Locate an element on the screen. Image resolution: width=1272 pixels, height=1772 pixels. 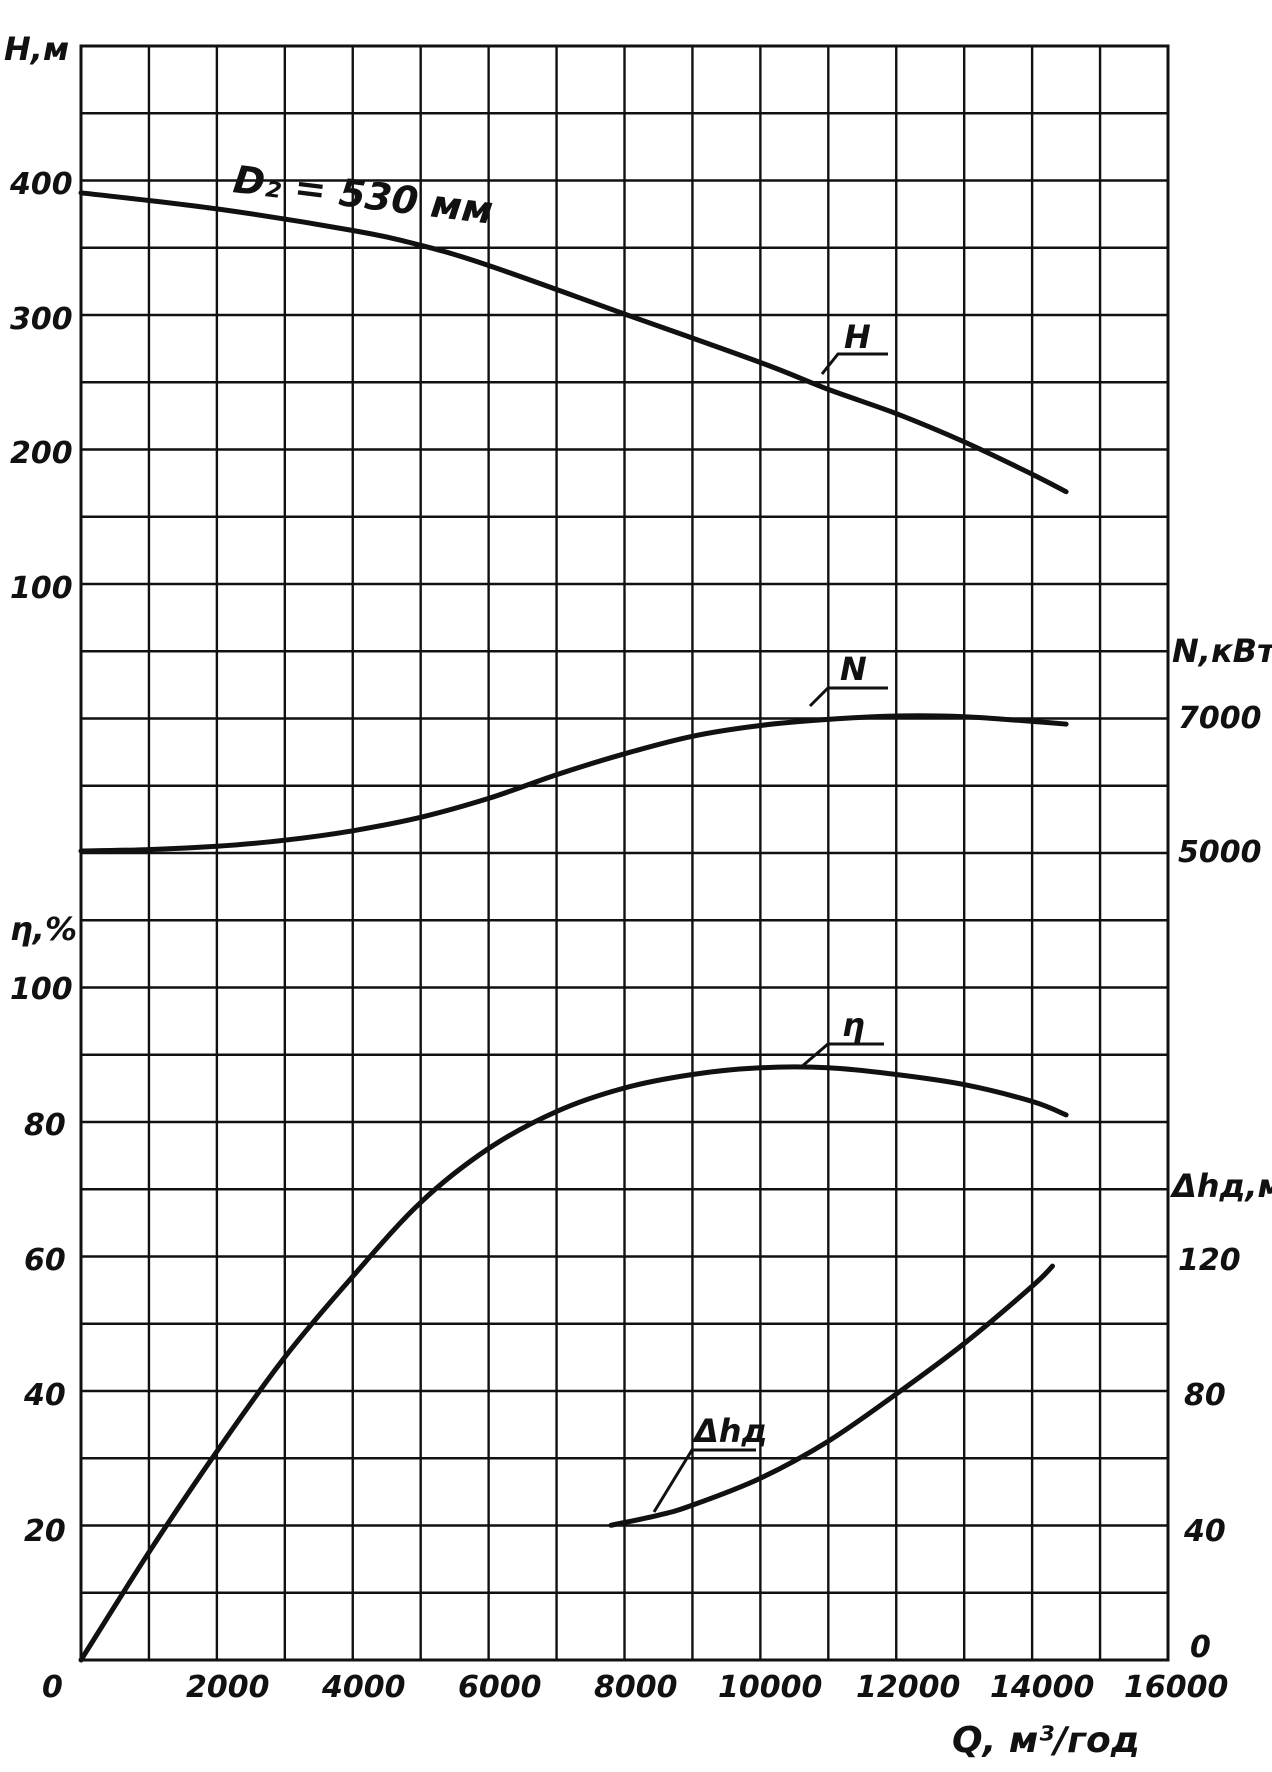
curve-label-dh: Δhд is located at coordinates (709, 1462).